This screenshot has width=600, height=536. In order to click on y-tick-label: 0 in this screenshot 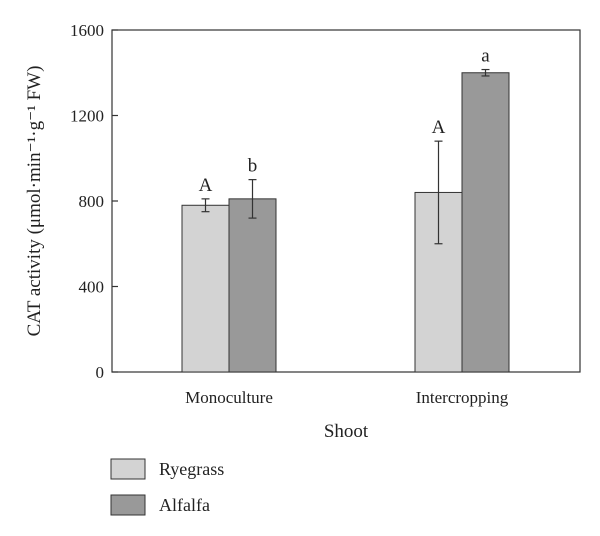, I will do `click(100, 372)`.